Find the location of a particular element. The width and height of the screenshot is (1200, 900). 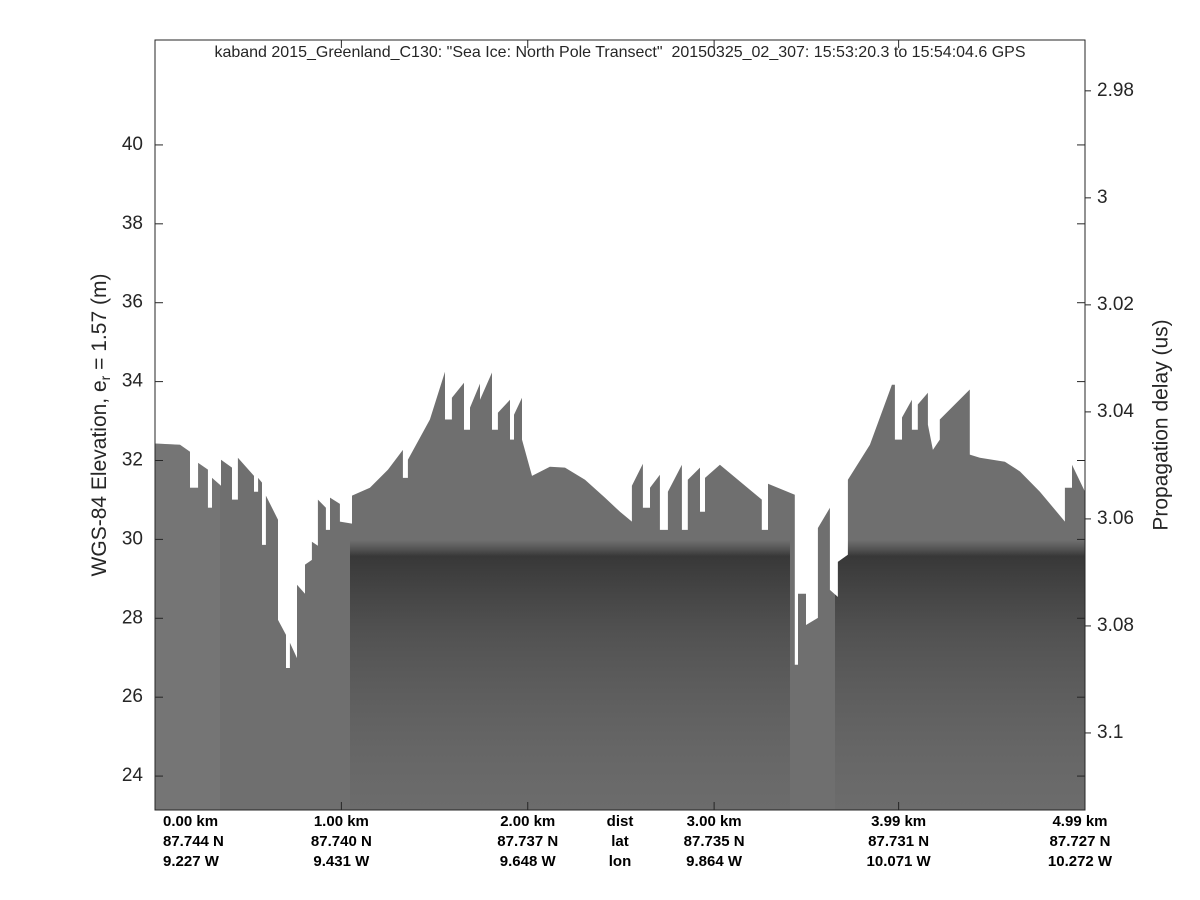

y2-tick-label: 2.98 is located at coordinates (1115, 90).